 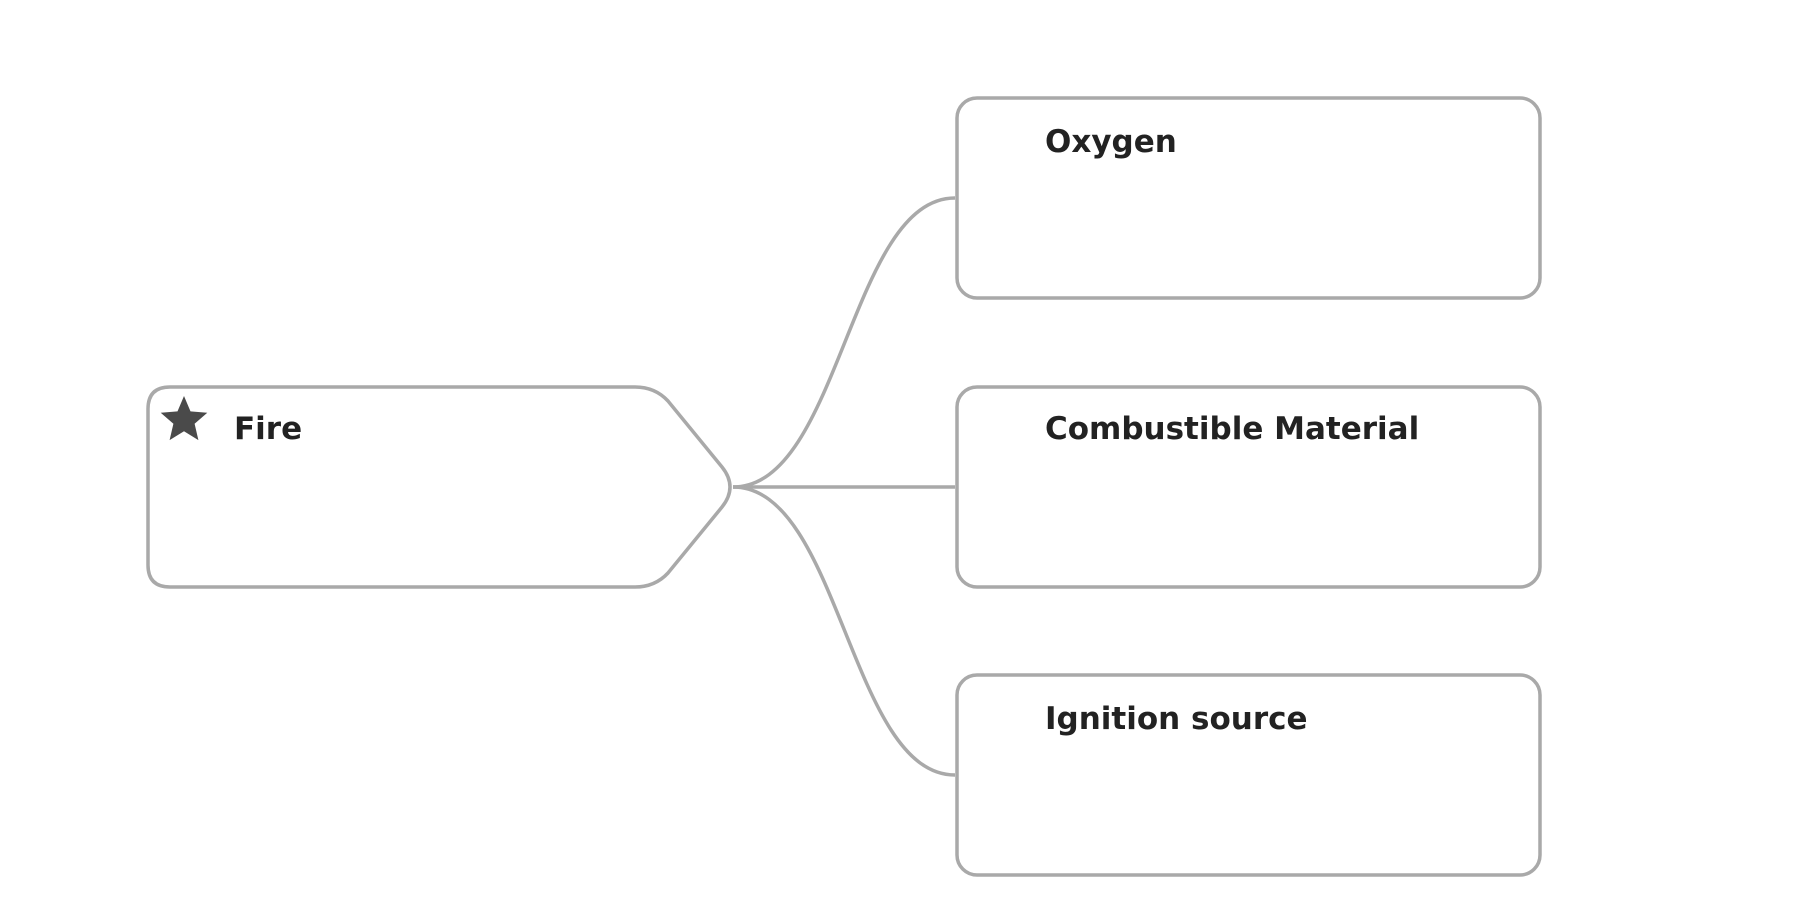 I want to click on child-node-ignition-source: Ignition source, so click(x=1248, y=775).